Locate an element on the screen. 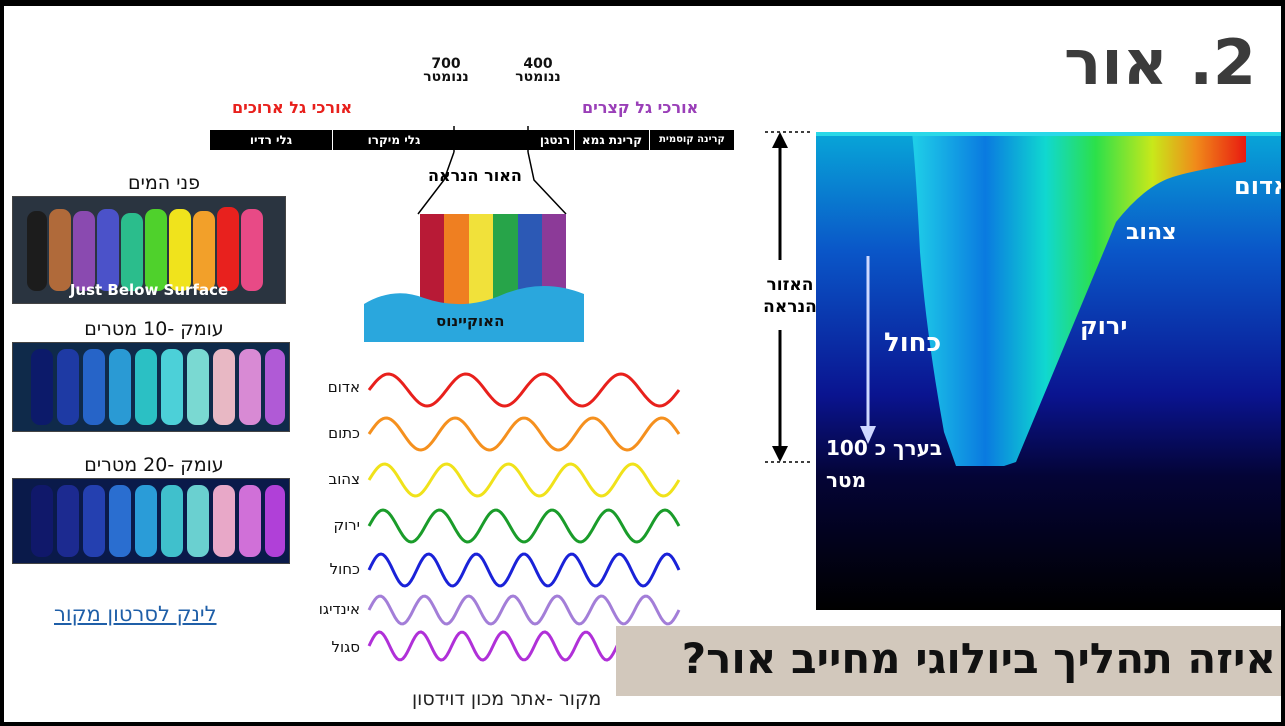 This screenshot has width=1285, height=726. microwave-segment: גלי מיקרו is located at coordinates (394, 140).